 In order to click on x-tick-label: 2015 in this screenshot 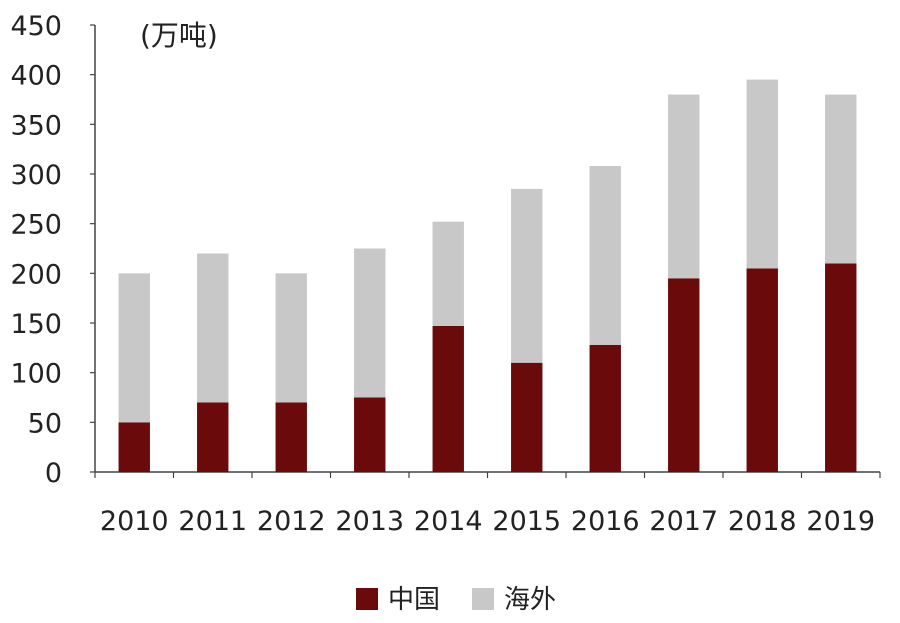, I will do `click(526, 521)`.